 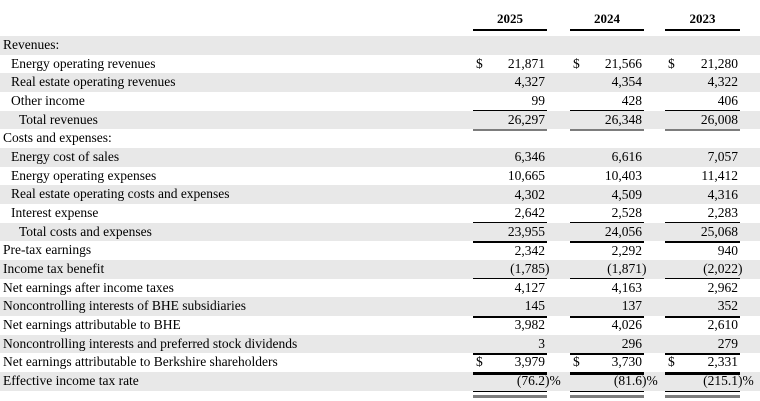 What do you see at coordinates (510, 345) in the screenshot?
I see `value-cell: 3` at bounding box center [510, 345].